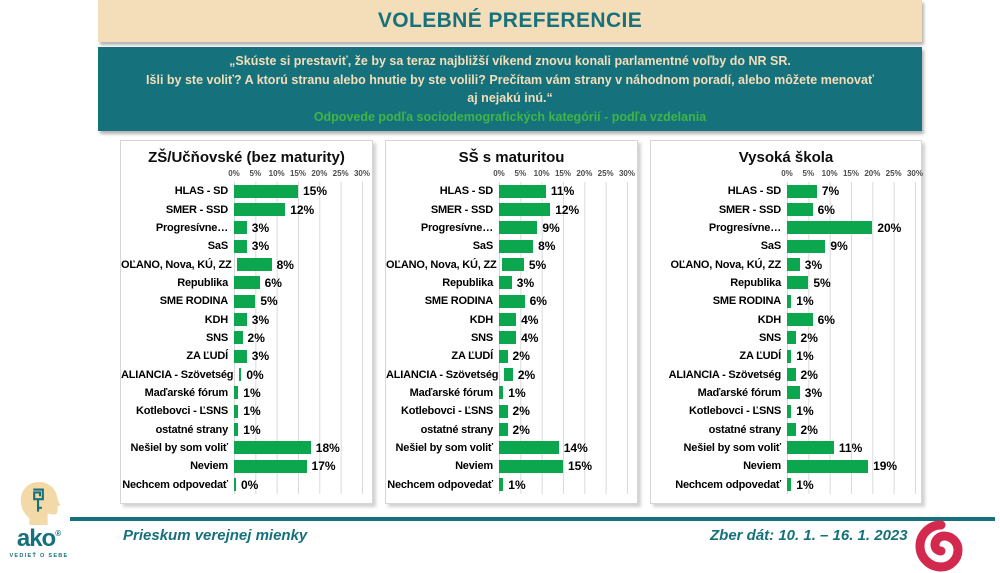  Describe the element at coordinates (786, 411) in the screenshot. I see `chart-row: Kotlebovci - ĽSNS 1%` at that location.